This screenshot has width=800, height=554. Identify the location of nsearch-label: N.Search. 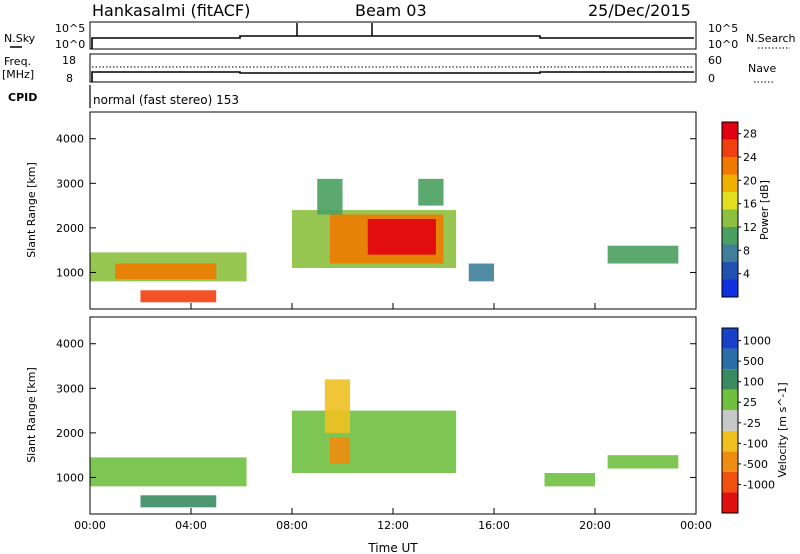
(771, 38).